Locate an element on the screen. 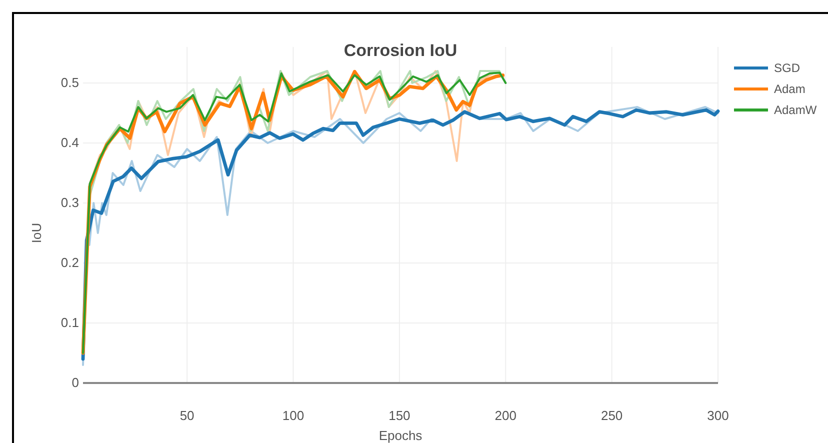  x-tick-label: 250 is located at coordinates (611, 416).